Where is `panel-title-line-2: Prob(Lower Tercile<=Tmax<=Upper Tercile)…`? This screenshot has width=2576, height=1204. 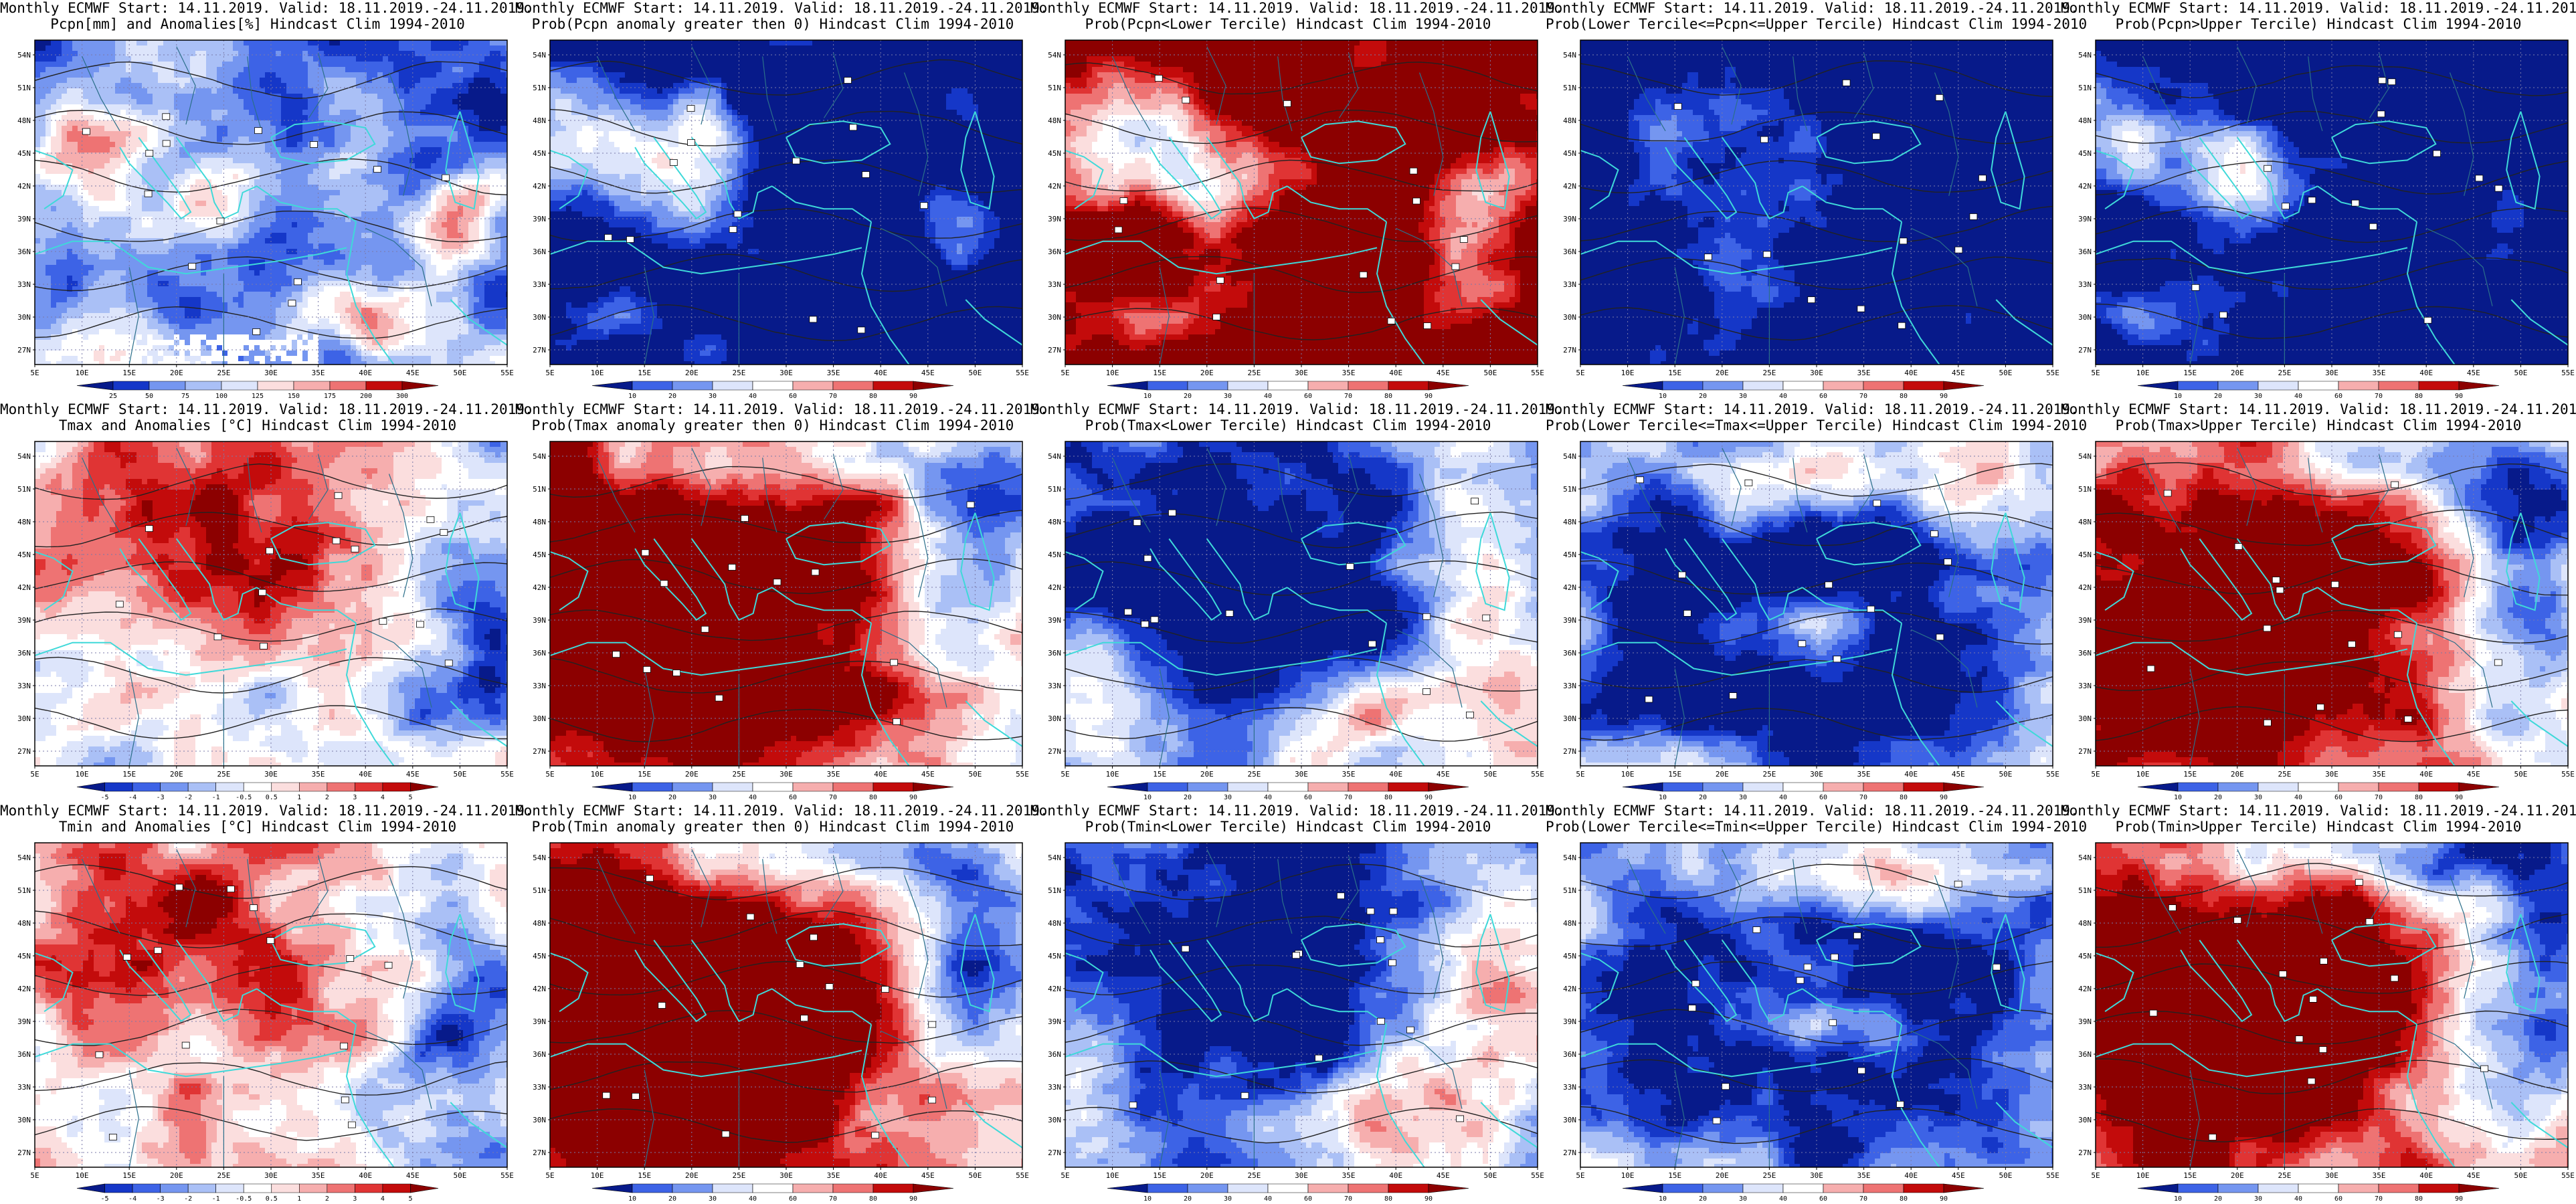
panel-title-line-2: Prob(Lower Tercile<=Tmax<=Upper Tercile)… is located at coordinates (1803, 425).